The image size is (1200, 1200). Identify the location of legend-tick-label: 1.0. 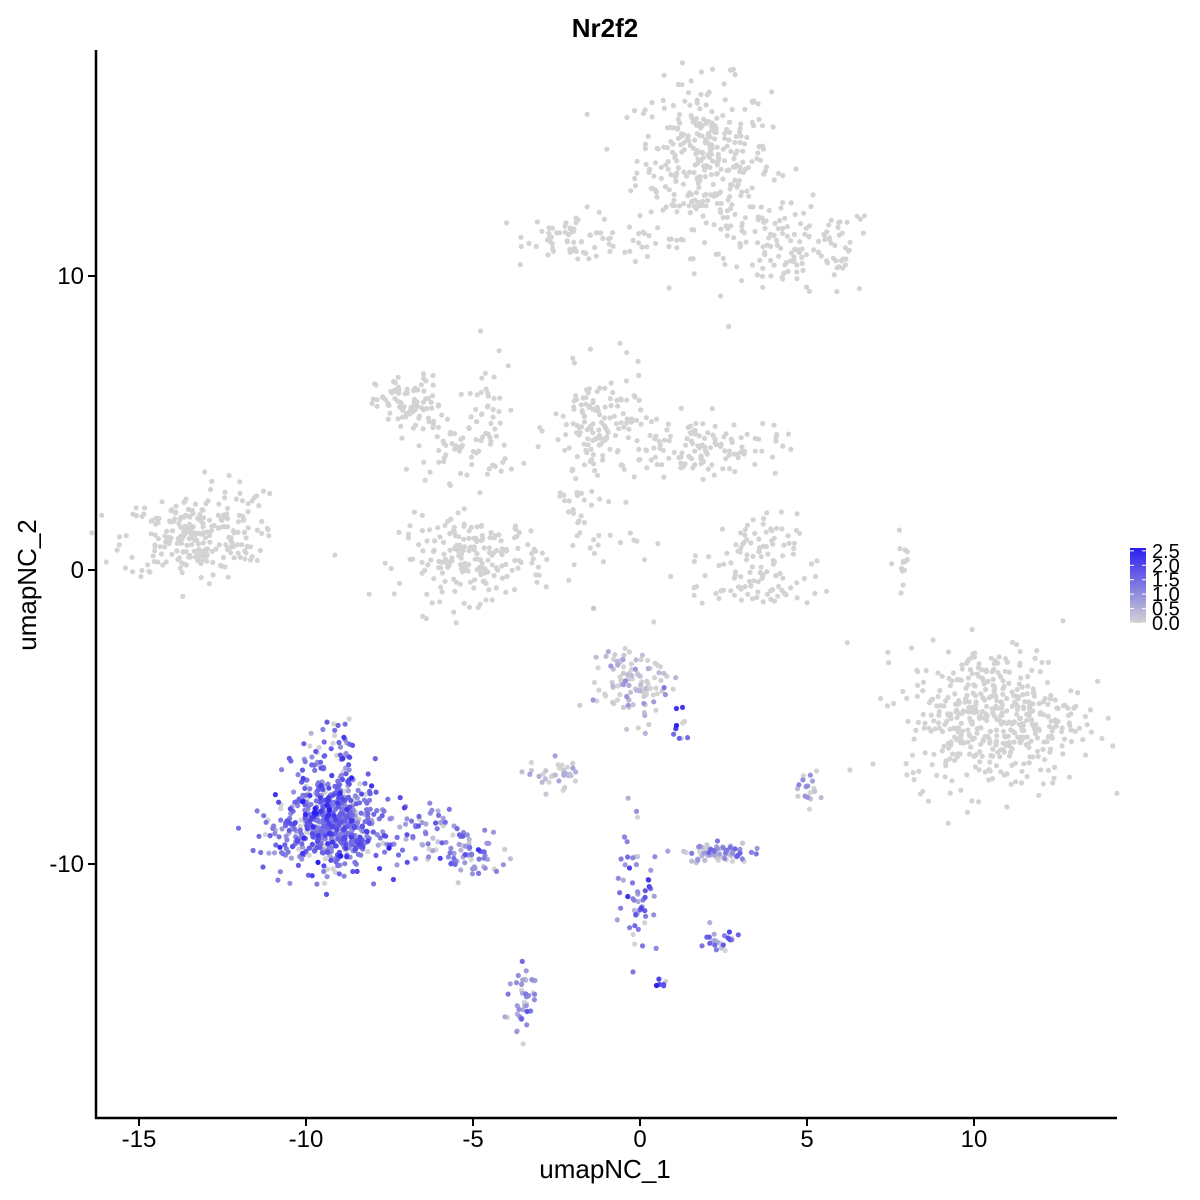
(1166, 595).